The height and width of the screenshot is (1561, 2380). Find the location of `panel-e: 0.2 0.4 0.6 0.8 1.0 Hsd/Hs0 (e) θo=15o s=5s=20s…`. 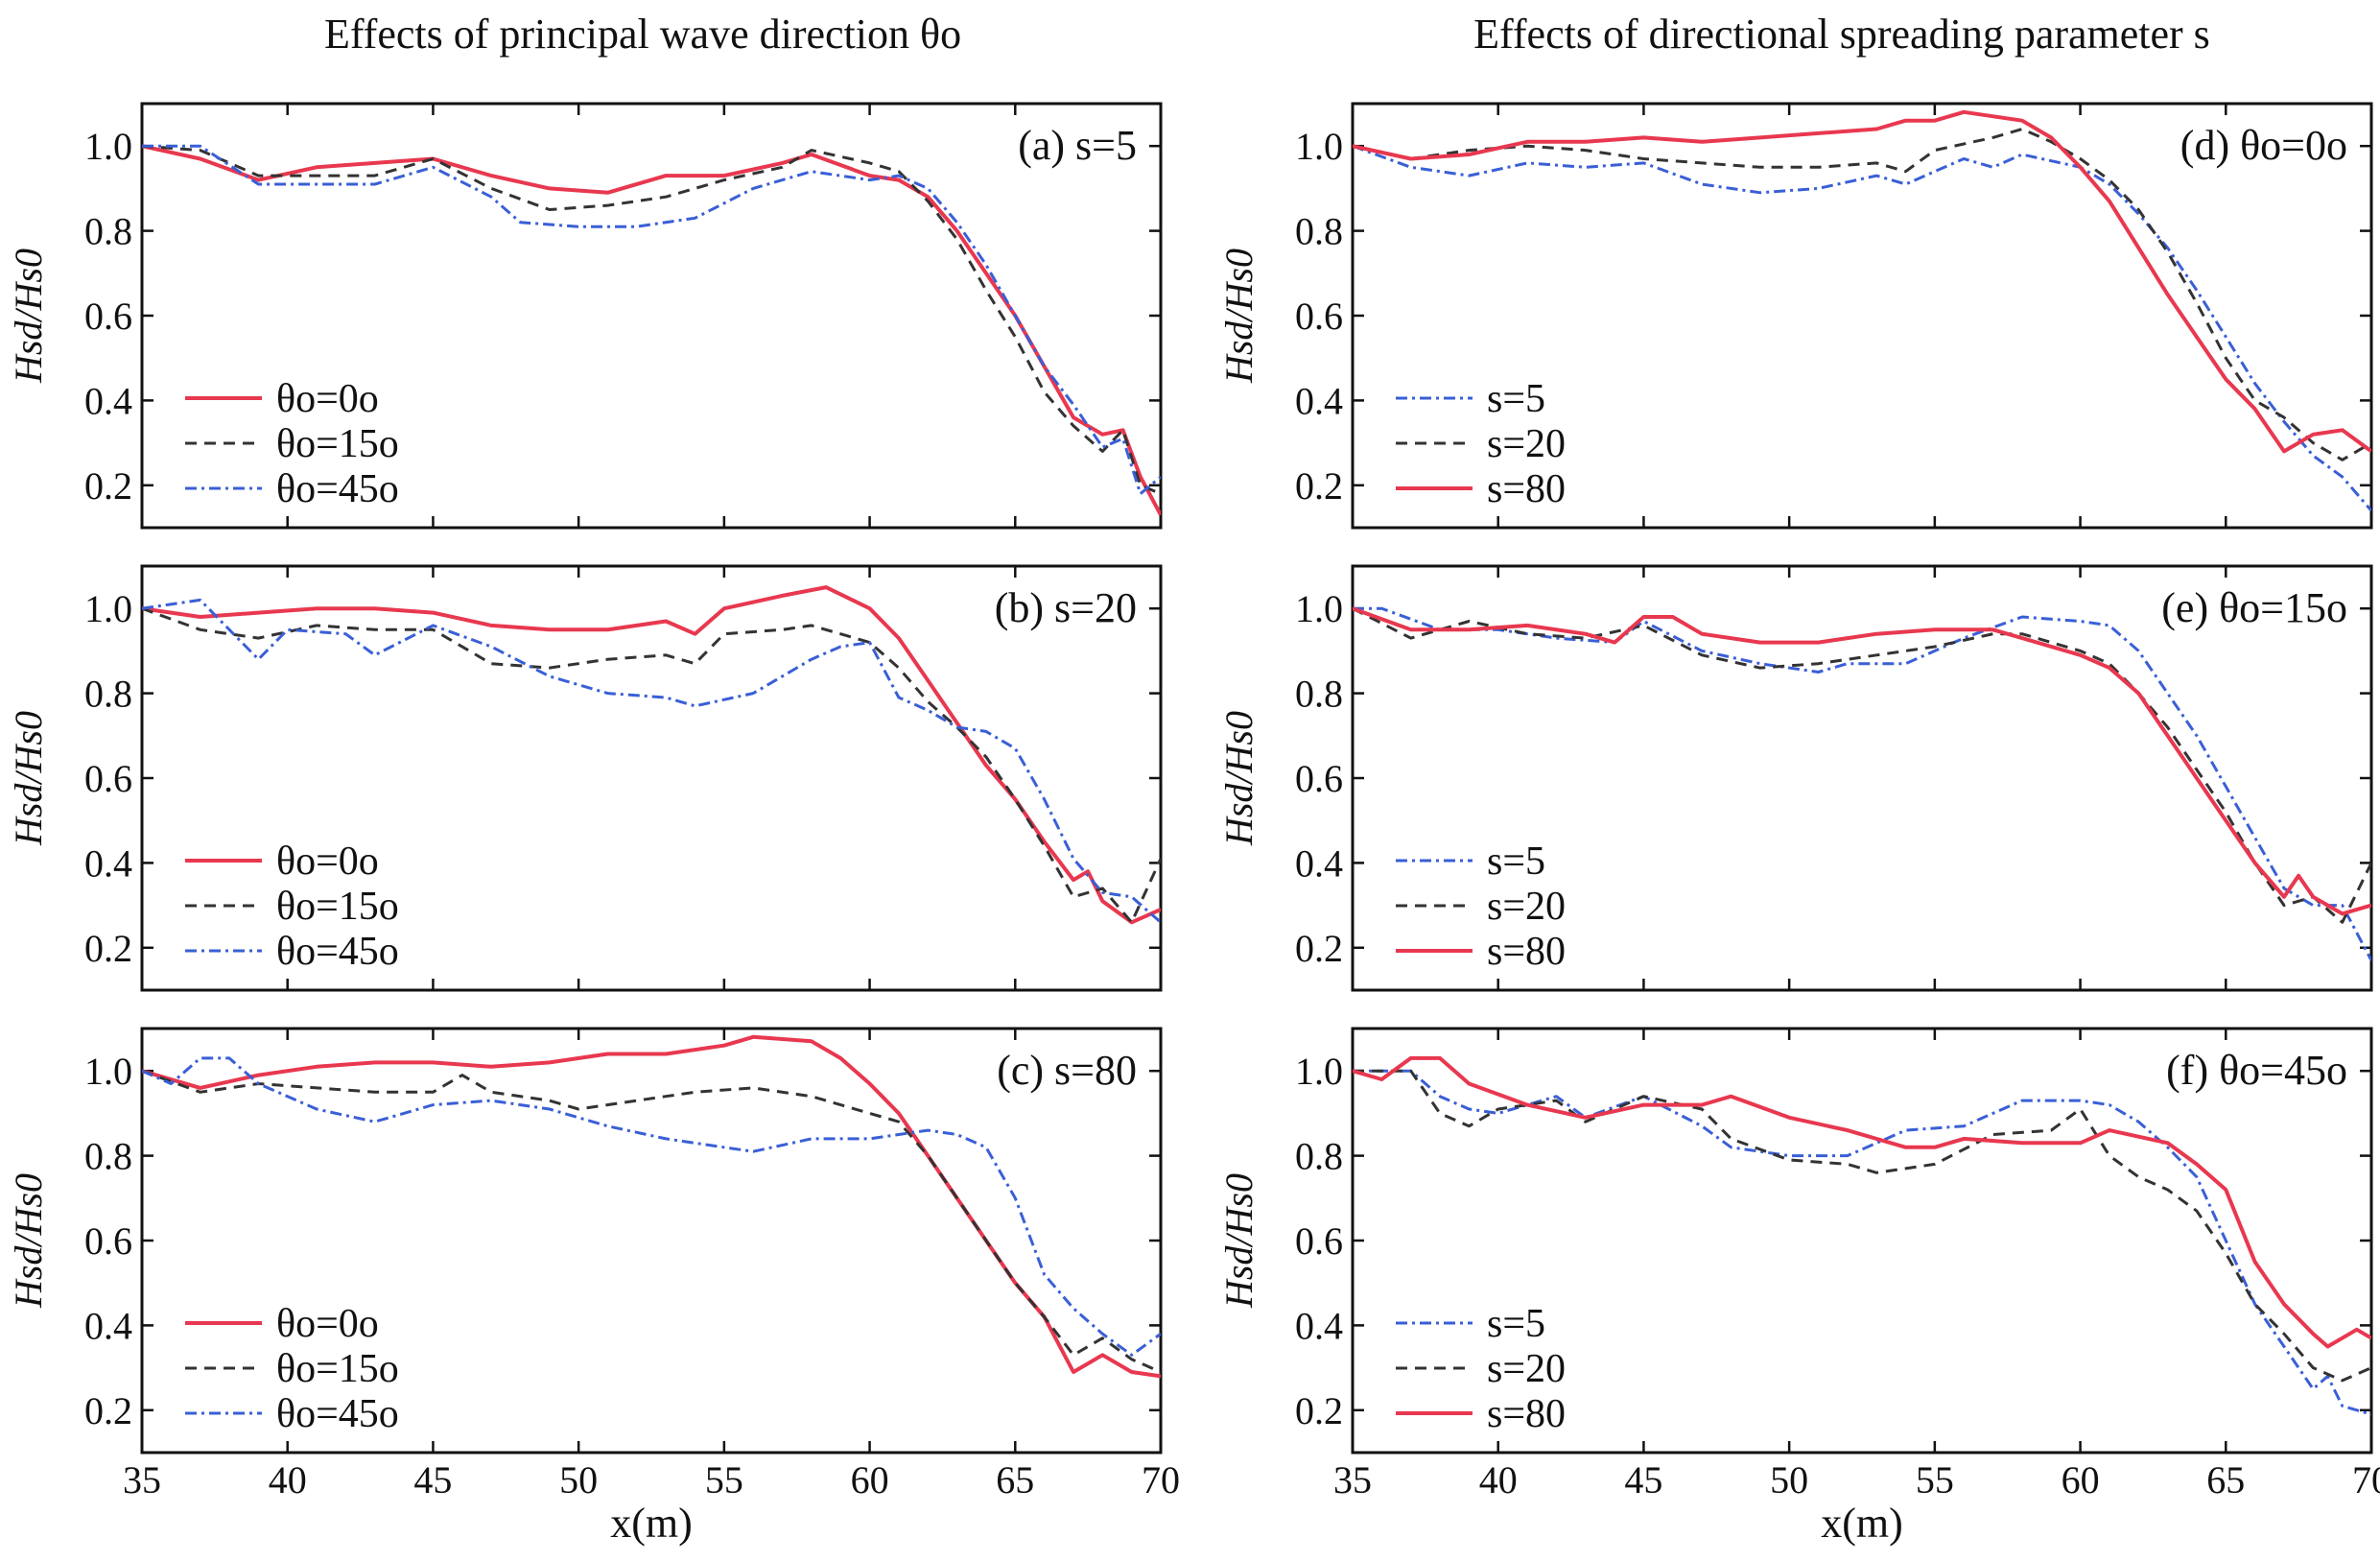

panel-e: 0.2 0.4 0.6 0.8 1.0 Hsd/Hs0 (e) θo=15o s=5s=20s… is located at coordinates (1795, 778).